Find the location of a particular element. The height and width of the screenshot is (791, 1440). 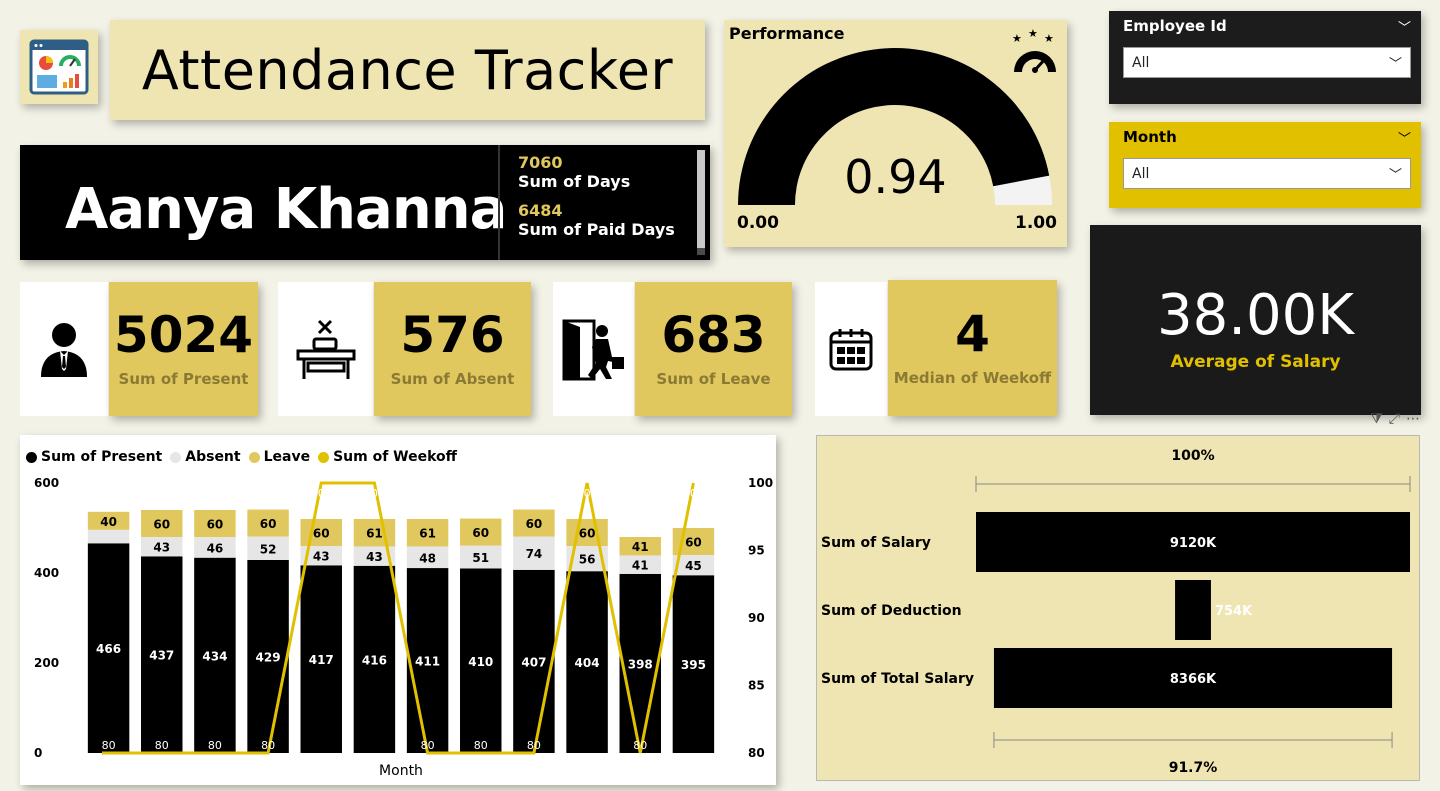

kpi-label: Sum of Present is located at coordinates (183, 379).